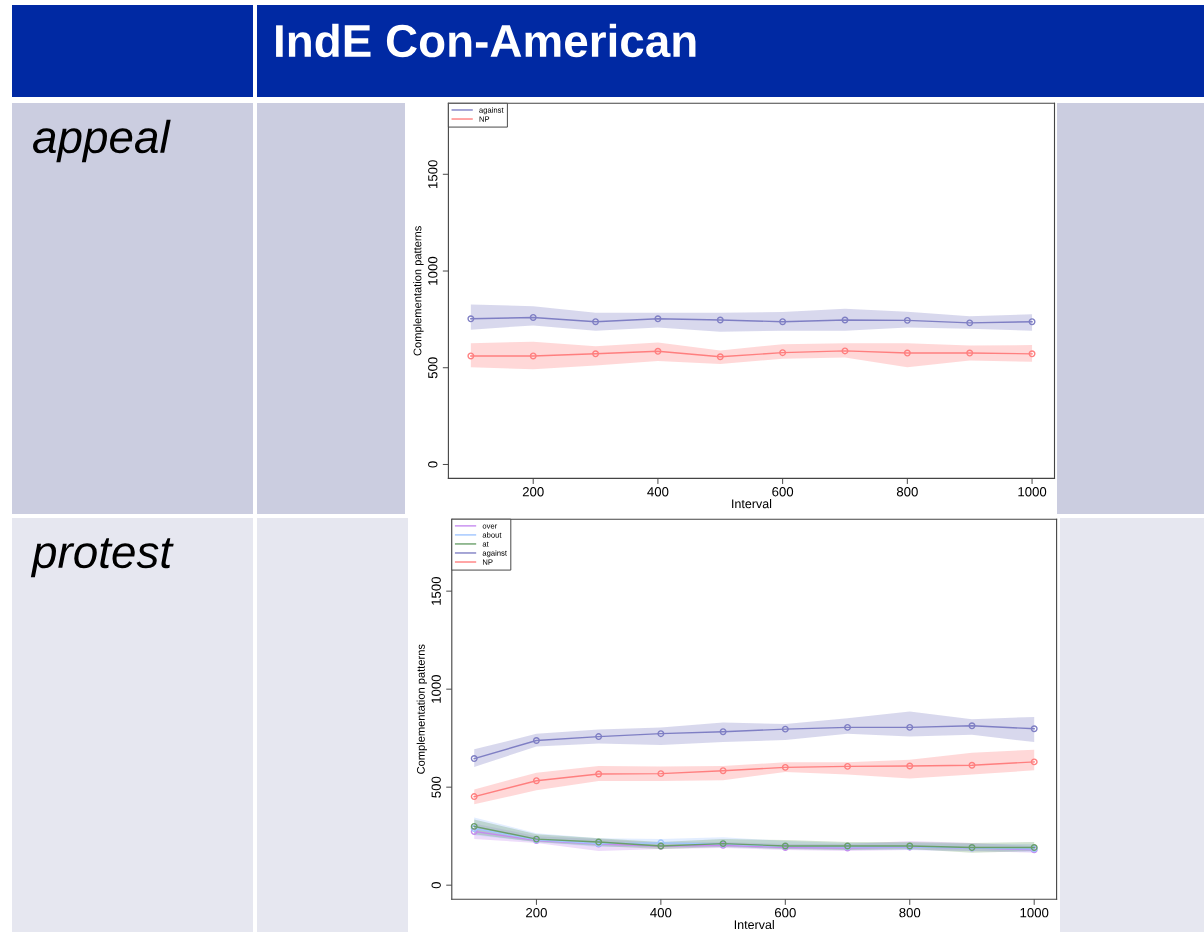 Image resolution: width=1204 pixels, height=932 pixels. What do you see at coordinates (102, 141) in the screenshot?
I see `chart-subtitle: appeal` at bounding box center [102, 141].